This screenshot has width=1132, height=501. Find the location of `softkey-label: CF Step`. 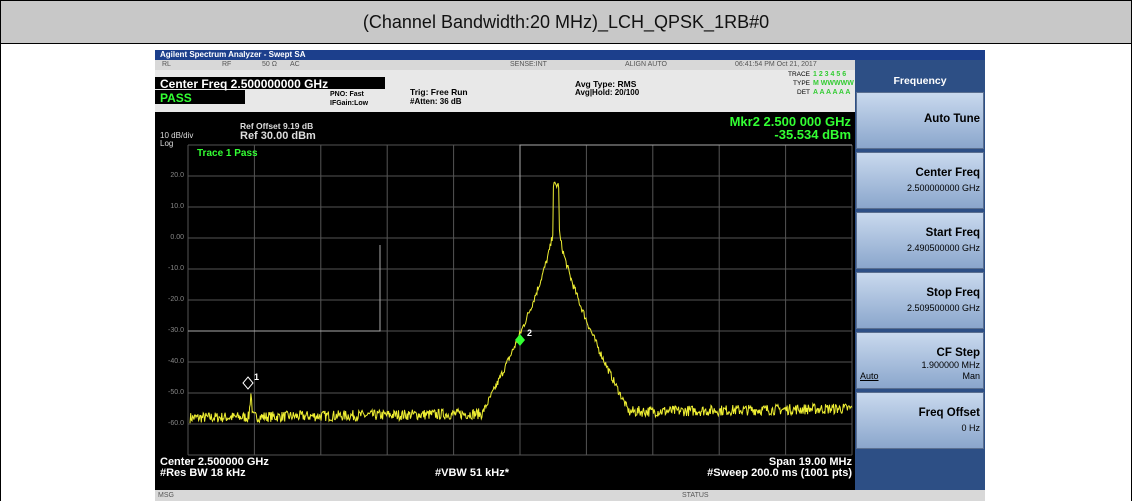

softkey-label: CF Step is located at coordinates (958, 353).